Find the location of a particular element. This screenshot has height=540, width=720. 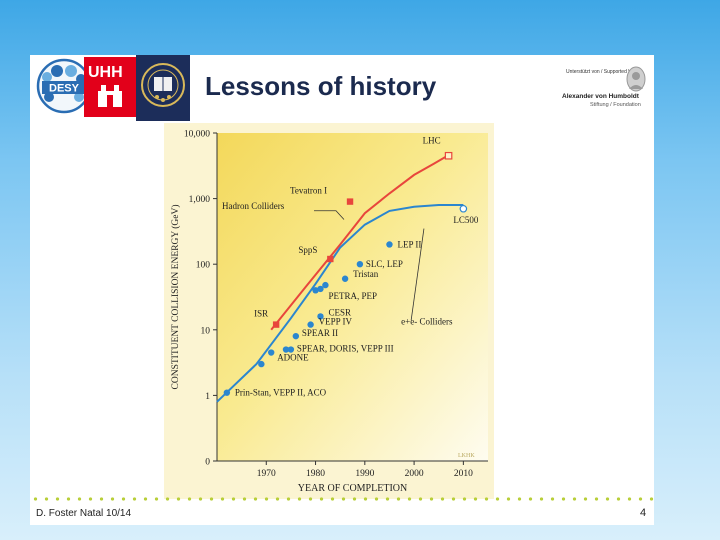

y-tick-label: 1 is located at coordinates (207, 397).